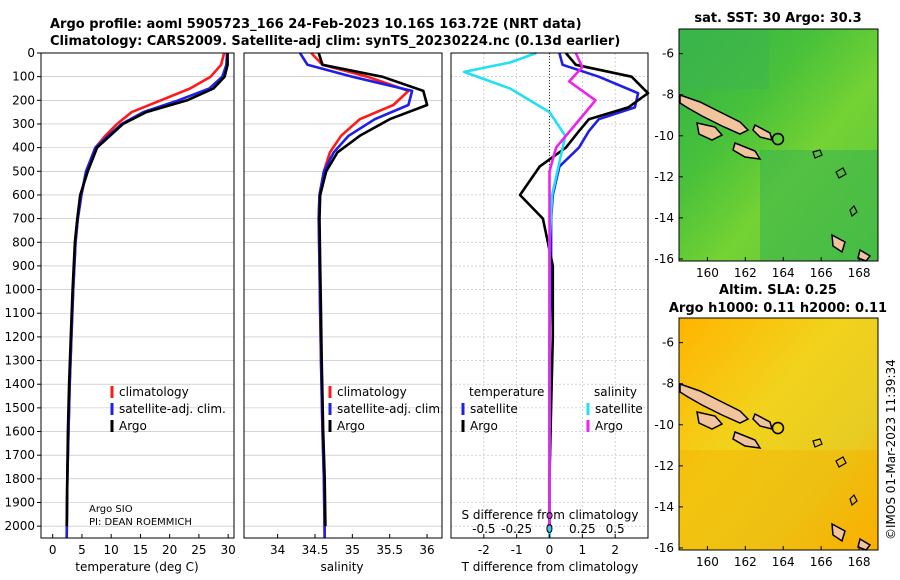  What do you see at coordinates (426, 550) in the screenshot?
I see `x-tick-label: 36` at bounding box center [426, 550].